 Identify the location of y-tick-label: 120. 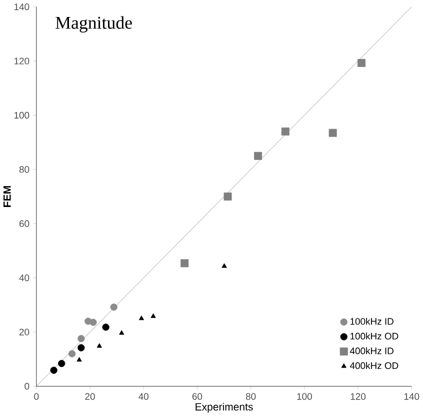
(22, 61).